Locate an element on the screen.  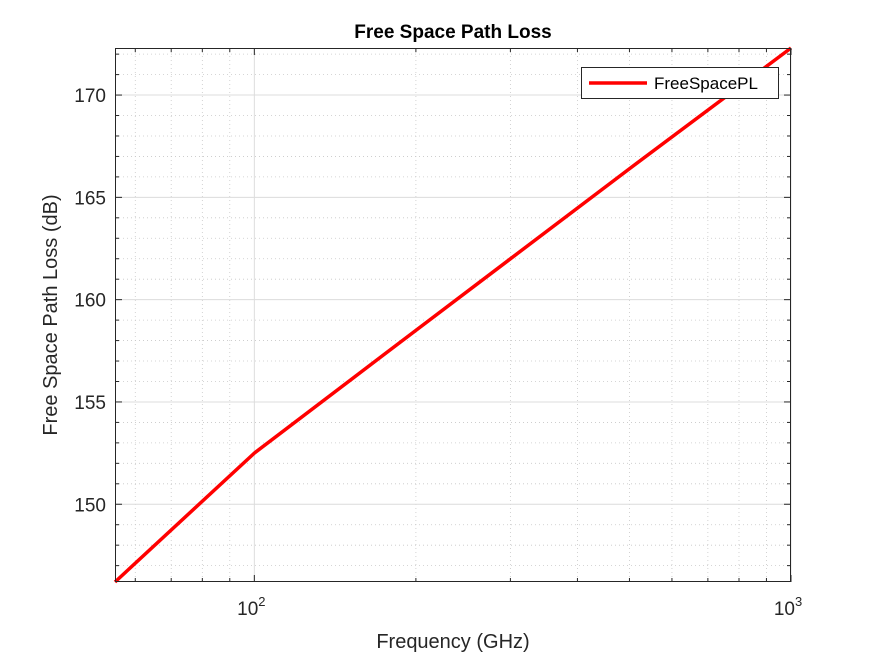
y-tick-label: 155 is located at coordinates (90, 403).